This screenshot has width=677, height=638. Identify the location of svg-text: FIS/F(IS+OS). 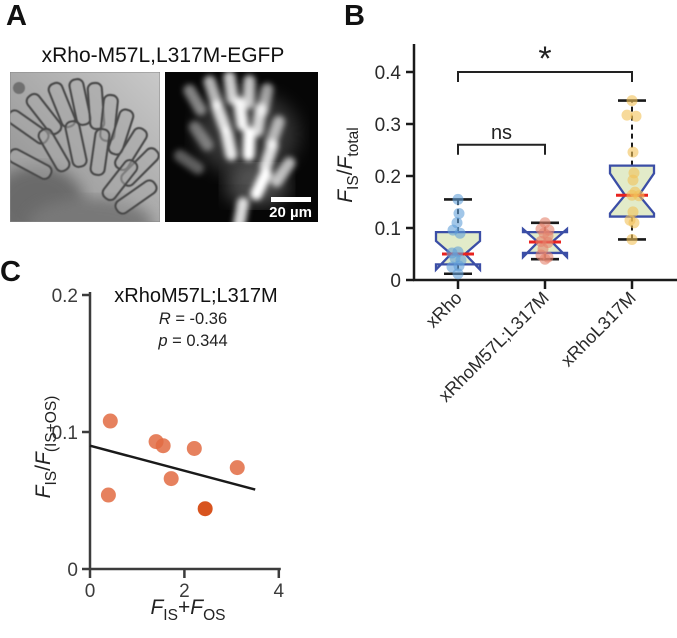
(46, 447).